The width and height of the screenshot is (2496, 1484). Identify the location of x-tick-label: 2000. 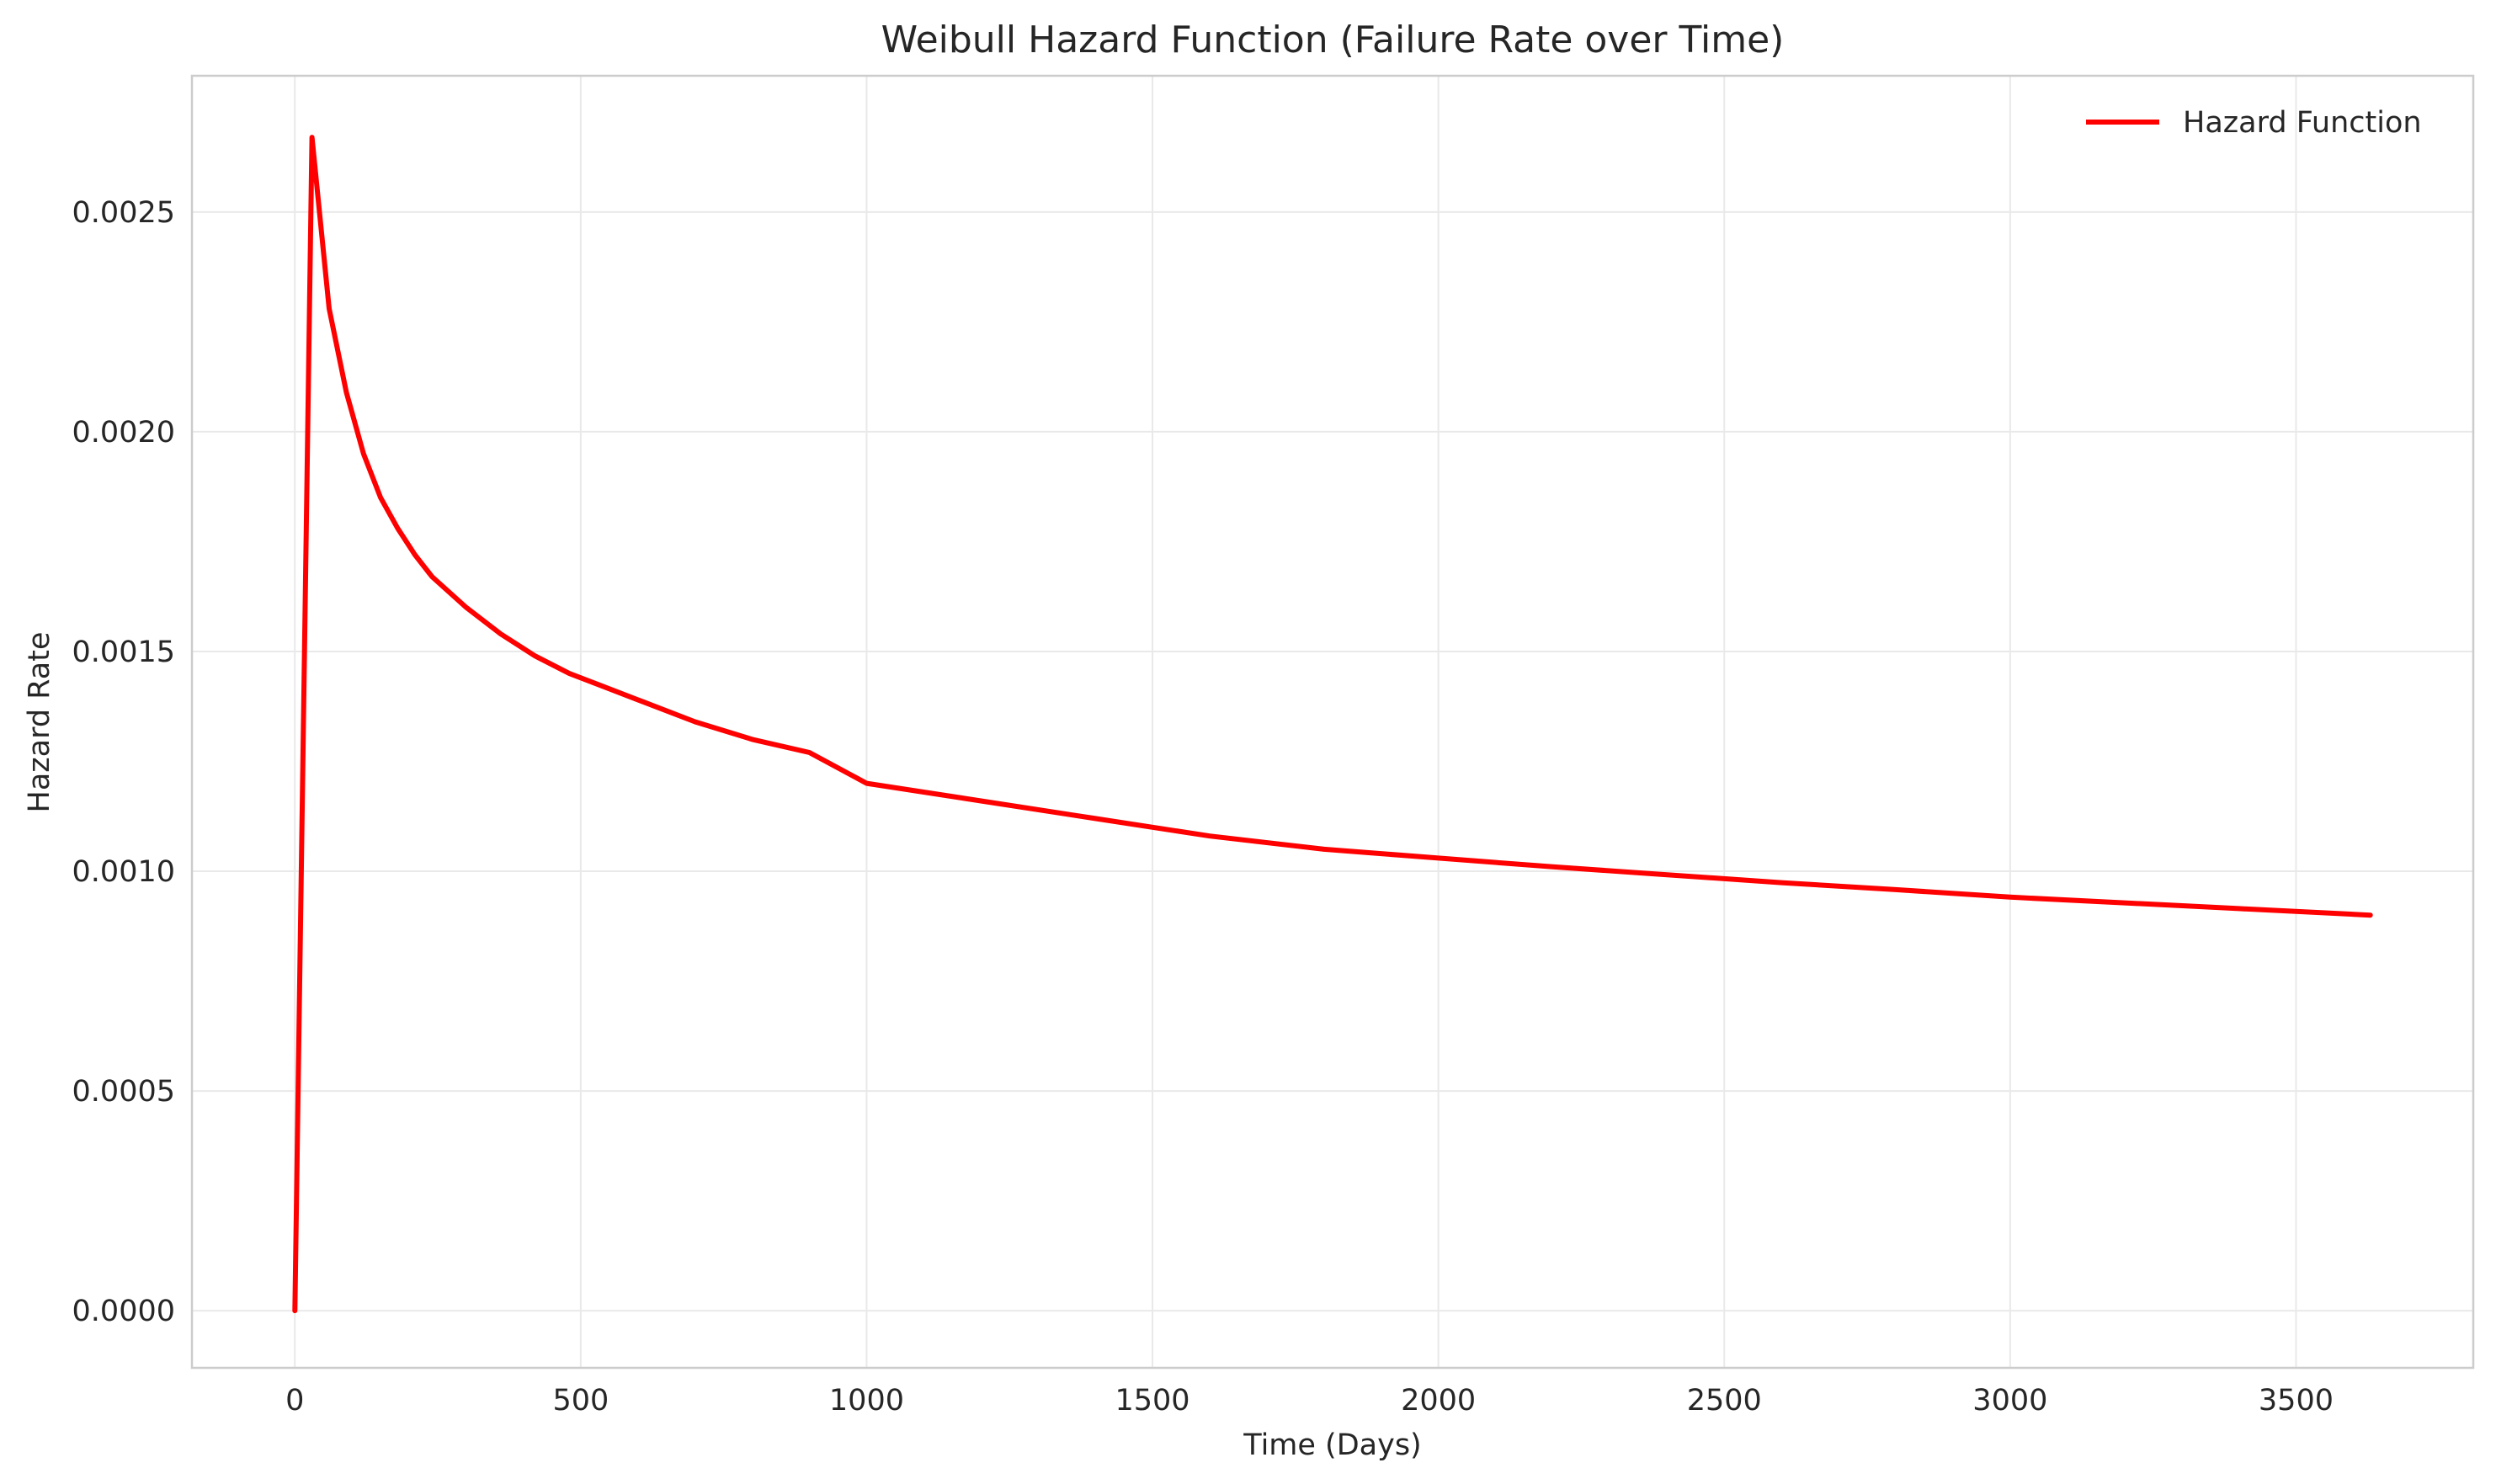
(1438, 1401).